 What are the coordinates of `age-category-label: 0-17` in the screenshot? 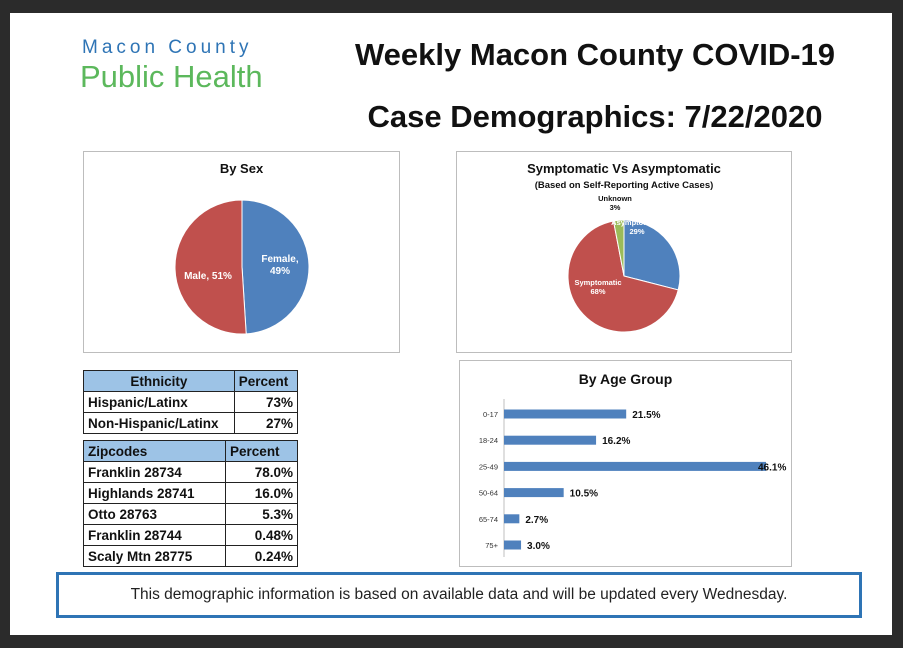 It's located at (490, 414).